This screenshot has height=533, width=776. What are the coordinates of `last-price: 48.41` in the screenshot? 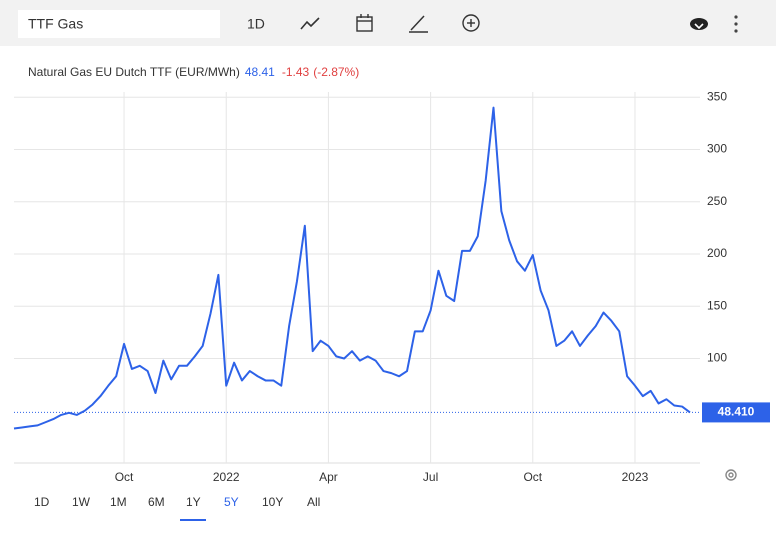 It's located at (260, 72).